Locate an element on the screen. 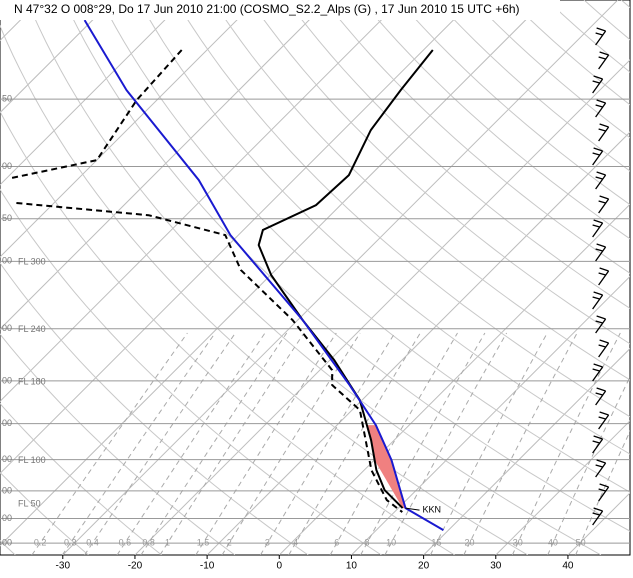  mixing-ratio-label: 0.6 is located at coordinates (125, 543).